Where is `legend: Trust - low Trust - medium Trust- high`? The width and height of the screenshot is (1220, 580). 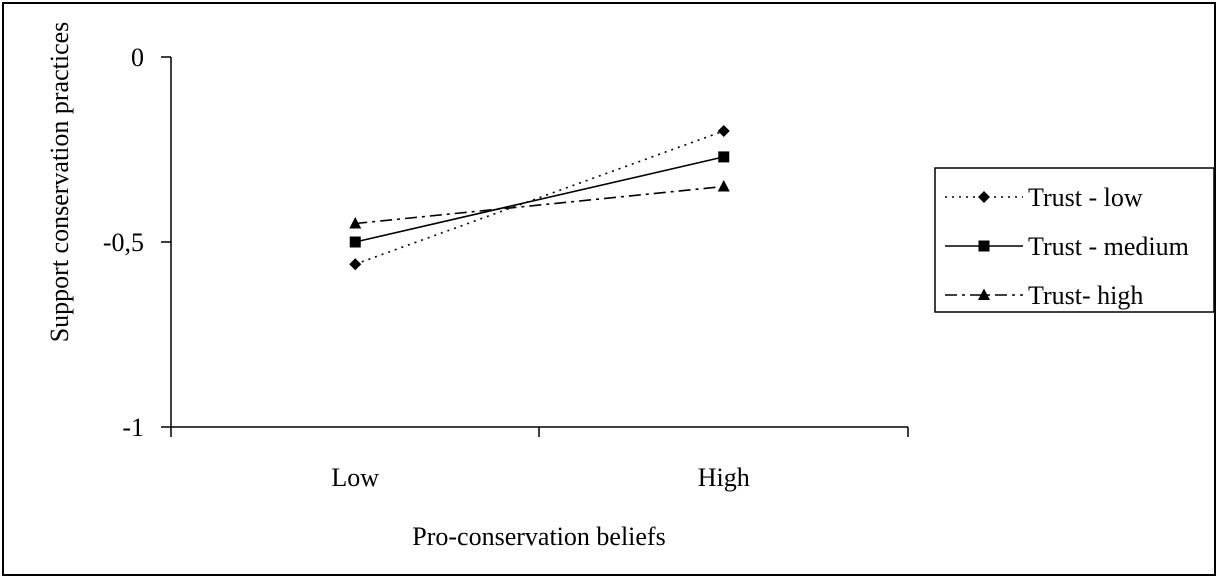 legend: Trust - low Trust - medium Trust- high is located at coordinates (1074, 240).